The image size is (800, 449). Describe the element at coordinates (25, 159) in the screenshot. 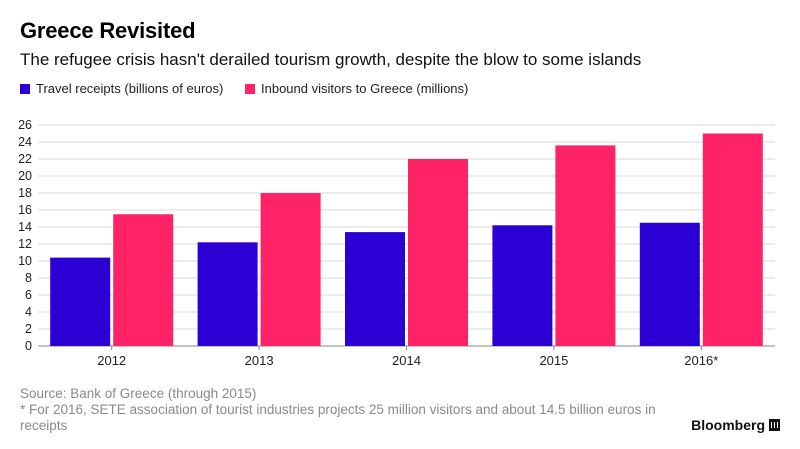

I see `y-tick-label: 22` at that location.